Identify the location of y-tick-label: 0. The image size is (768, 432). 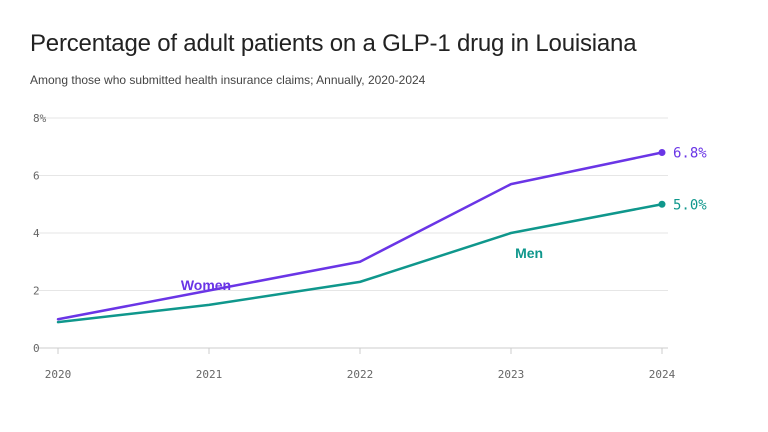
(36, 348).